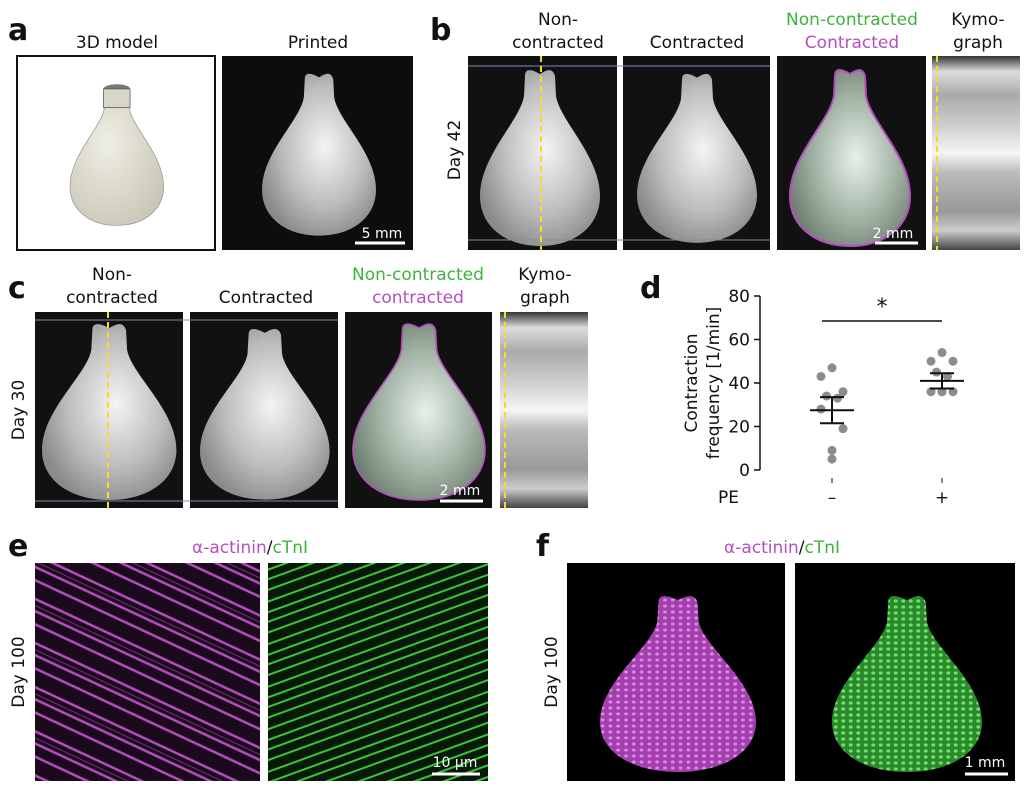 The width and height of the screenshot is (1024, 792). I want to click on image-actinin, so click(147, 672).